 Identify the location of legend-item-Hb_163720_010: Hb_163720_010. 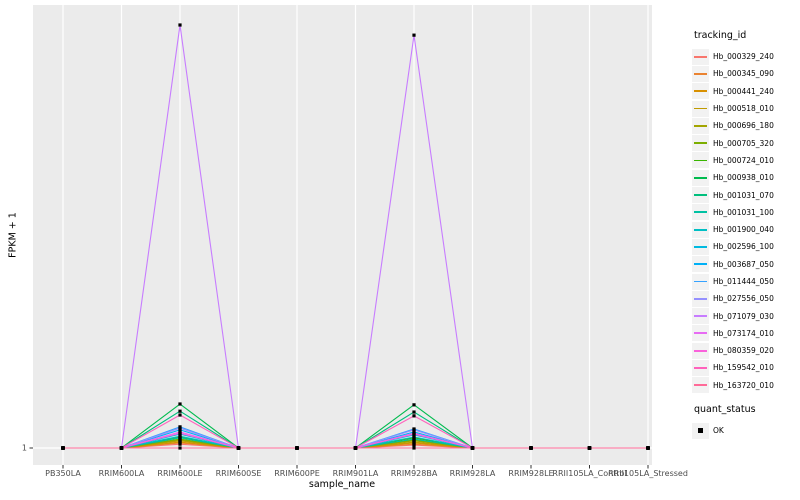
(745, 385).